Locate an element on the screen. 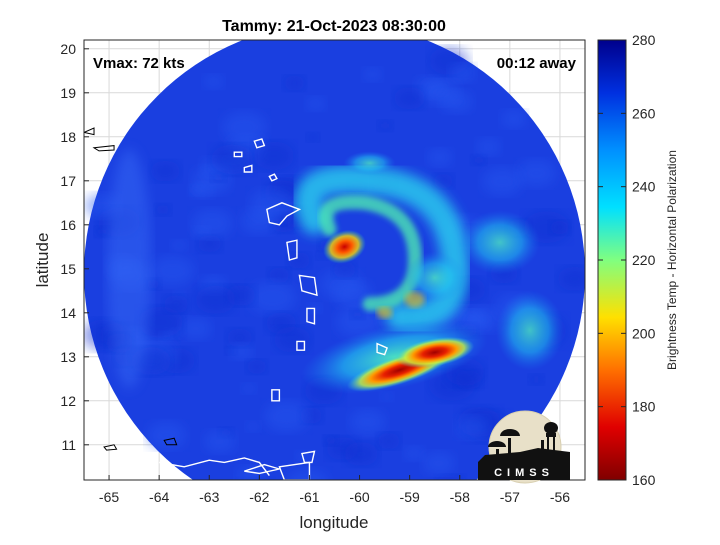 The image size is (720, 545). colorbar-tick-label: 160 is located at coordinates (644, 480).